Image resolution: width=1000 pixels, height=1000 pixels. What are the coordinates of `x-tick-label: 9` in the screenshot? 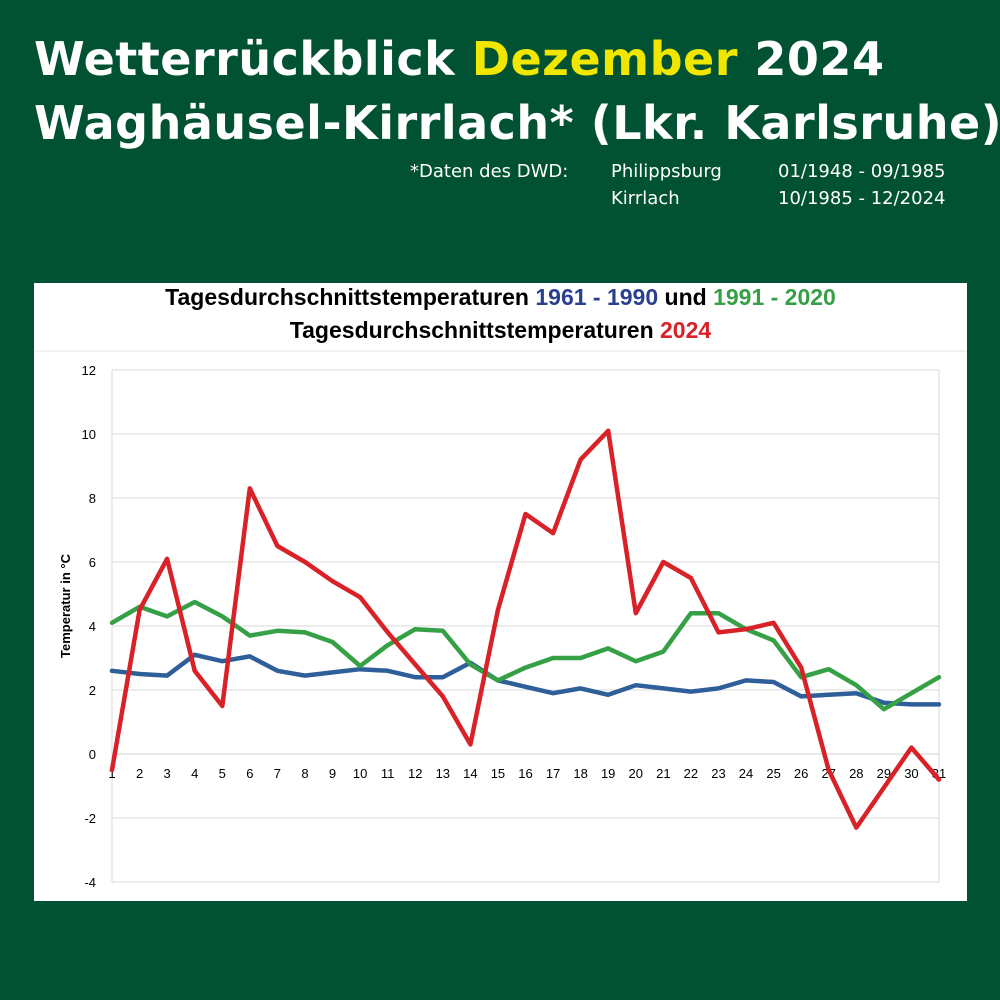 It's located at (332, 773).